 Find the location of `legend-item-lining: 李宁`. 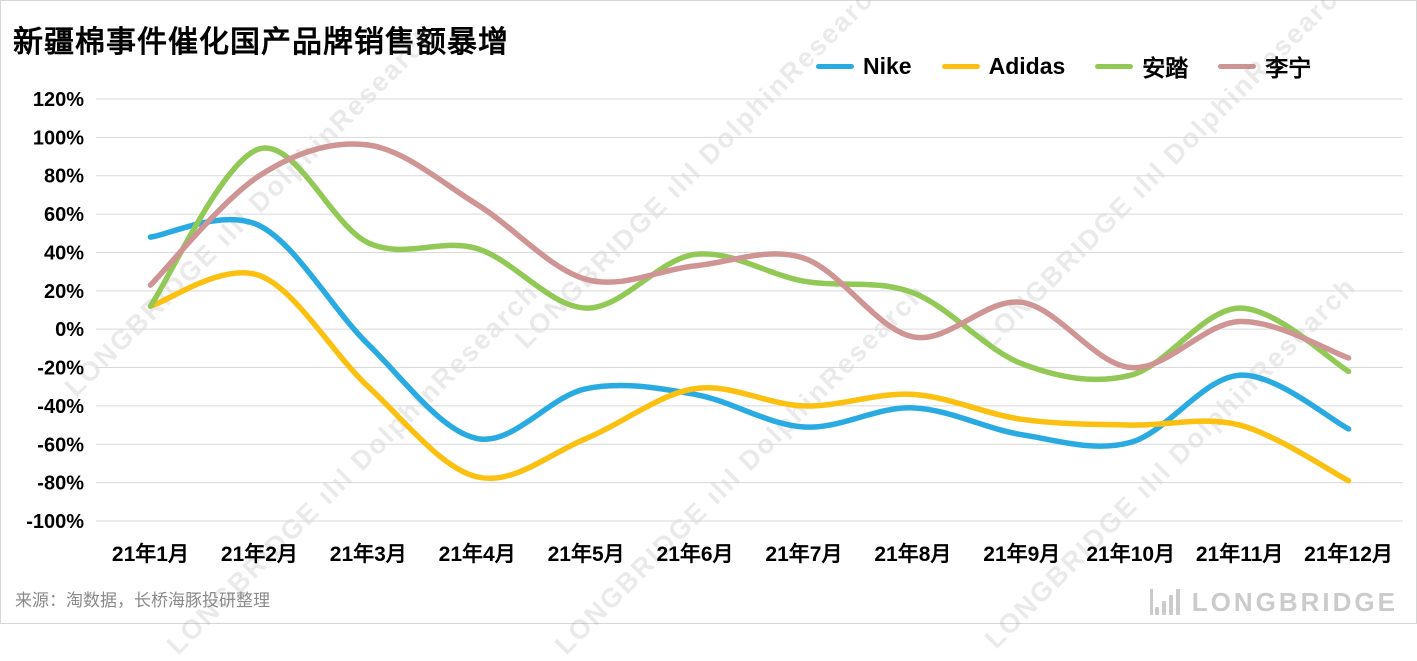

legend-item-lining: 李宁 is located at coordinates (1264, 66).